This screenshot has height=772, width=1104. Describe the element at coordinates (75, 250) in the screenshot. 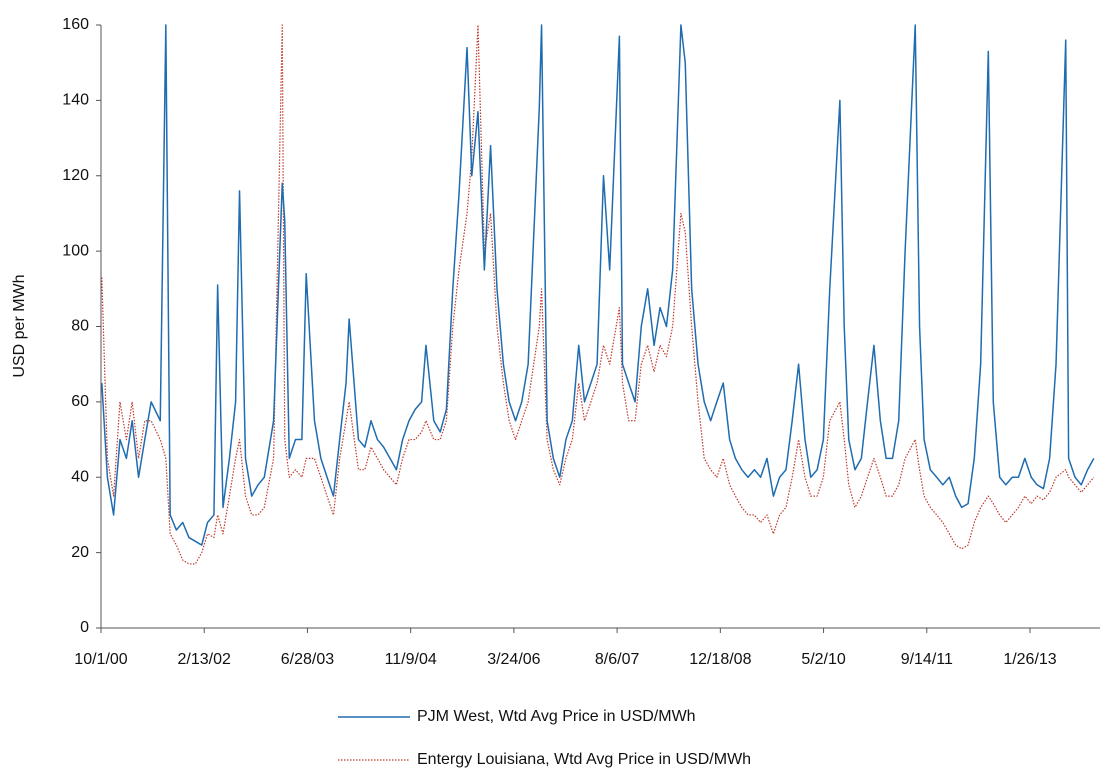

I see `y-tick-label: 100` at that location.